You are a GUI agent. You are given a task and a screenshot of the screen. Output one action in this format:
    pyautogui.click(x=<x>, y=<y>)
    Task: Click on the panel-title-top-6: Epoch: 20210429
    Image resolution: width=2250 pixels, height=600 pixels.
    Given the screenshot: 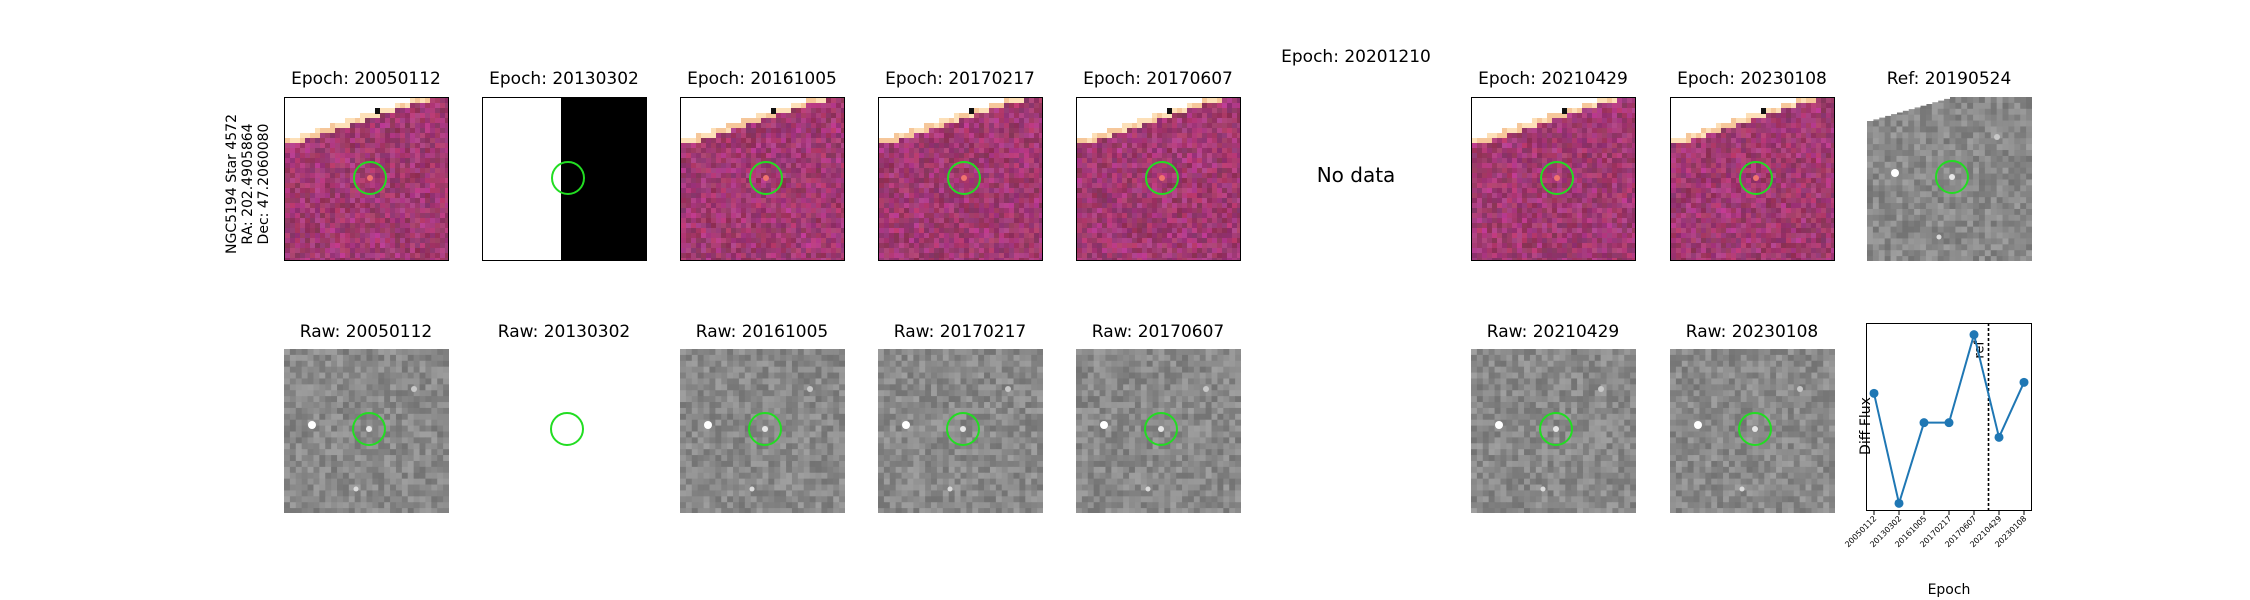 What is the action you would take?
    pyautogui.click(x=1553, y=79)
    